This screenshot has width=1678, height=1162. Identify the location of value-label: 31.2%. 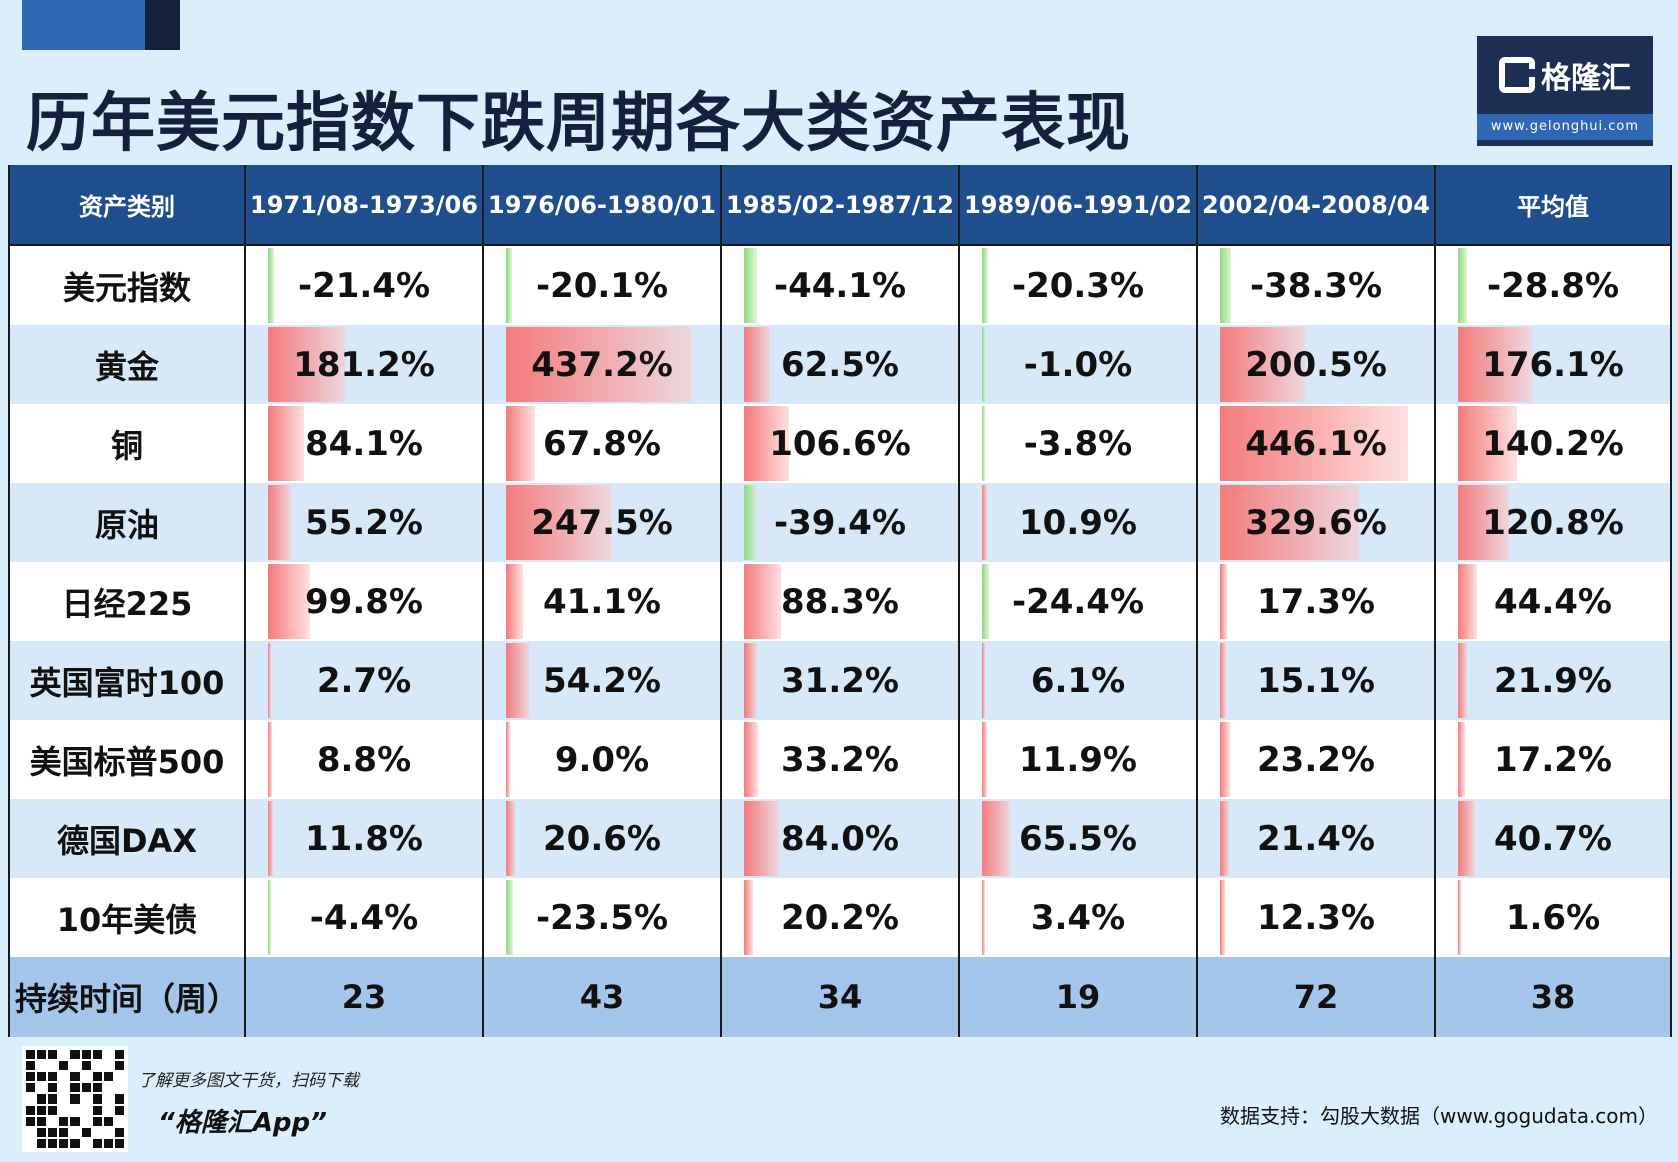
(840, 680).